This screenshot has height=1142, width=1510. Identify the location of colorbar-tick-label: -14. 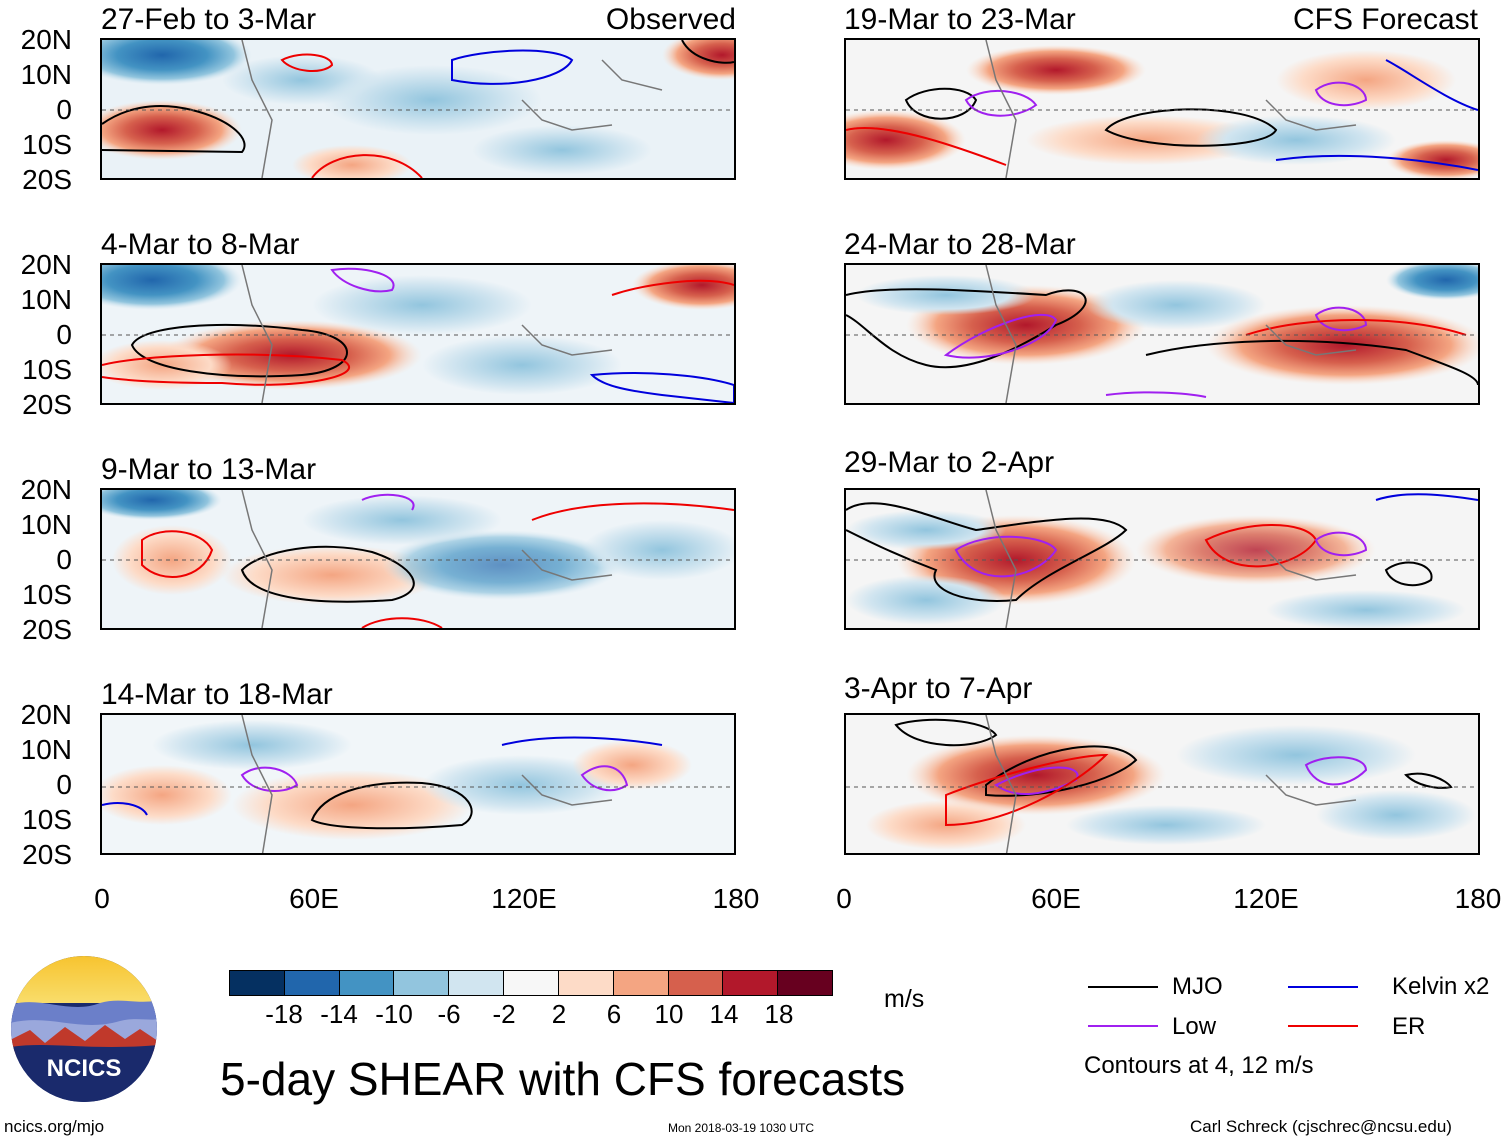
(339, 1014).